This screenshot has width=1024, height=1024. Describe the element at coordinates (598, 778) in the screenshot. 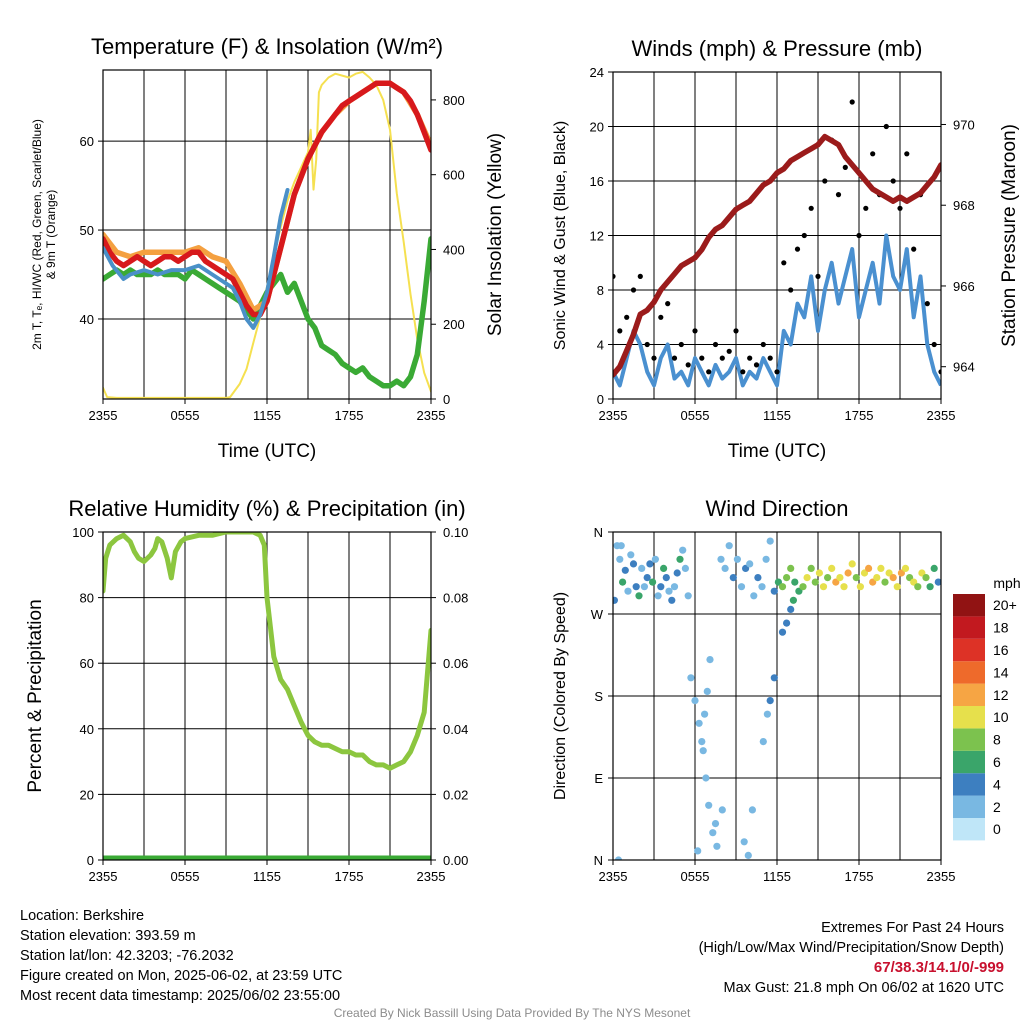

I see `y-tick-label: E` at that location.